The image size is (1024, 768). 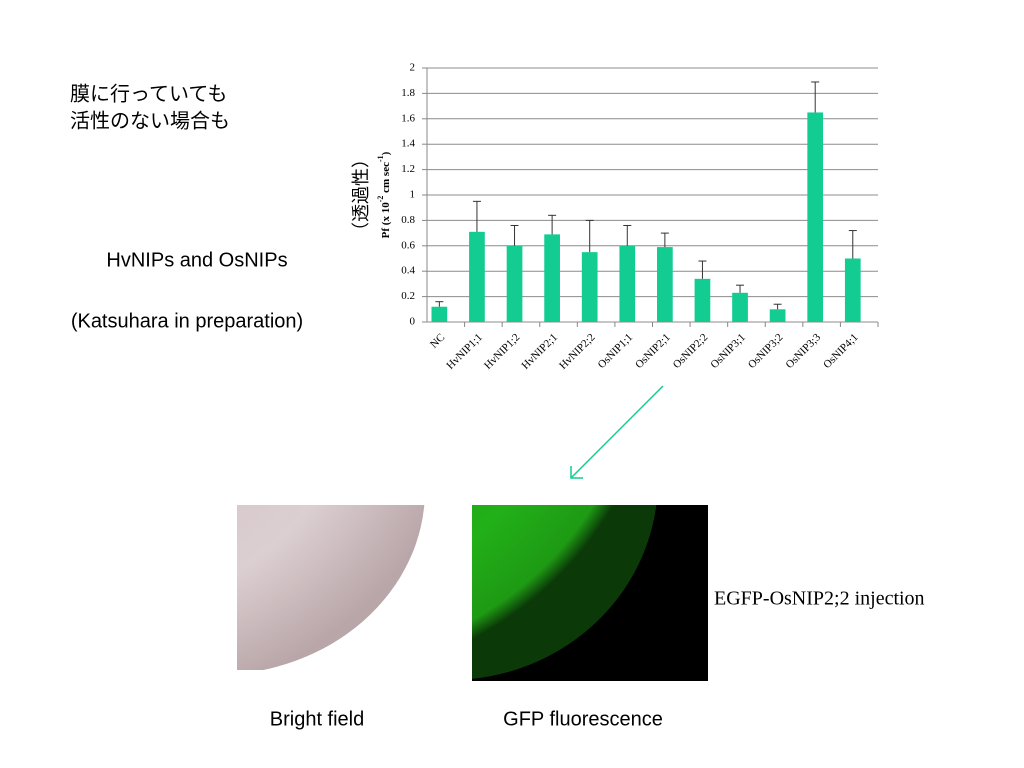 What do you see at coordinates (408, 93) in the screenshot?
I see `y-tick-label: 1.8` at bounding box center [408, 93].